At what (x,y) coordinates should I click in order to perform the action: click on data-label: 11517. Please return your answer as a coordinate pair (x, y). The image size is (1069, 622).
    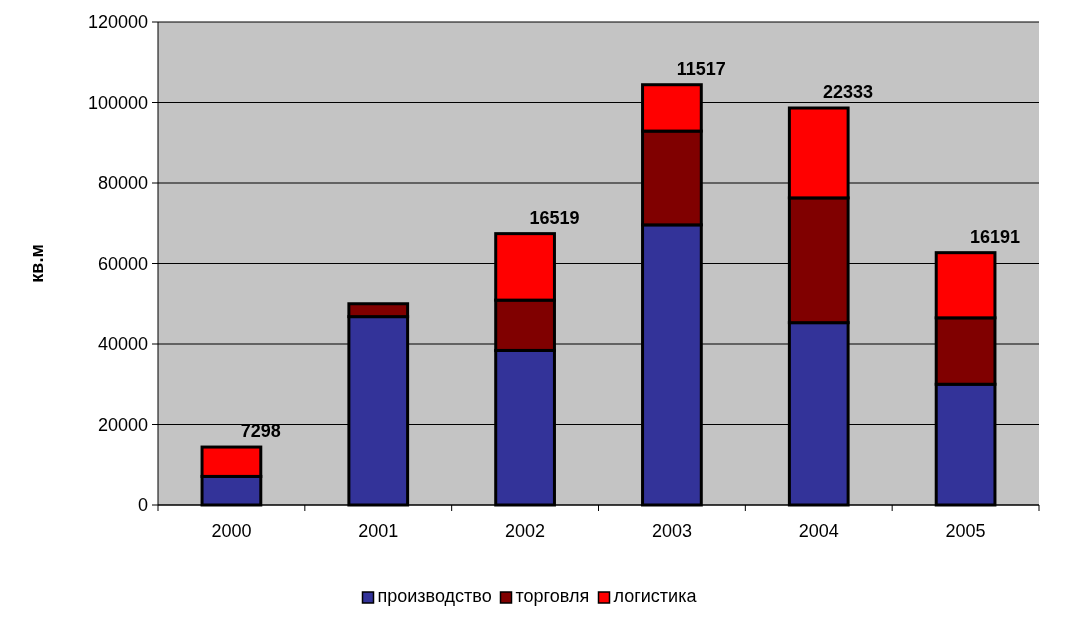
    Looking at the image, I should click on (701, 68).